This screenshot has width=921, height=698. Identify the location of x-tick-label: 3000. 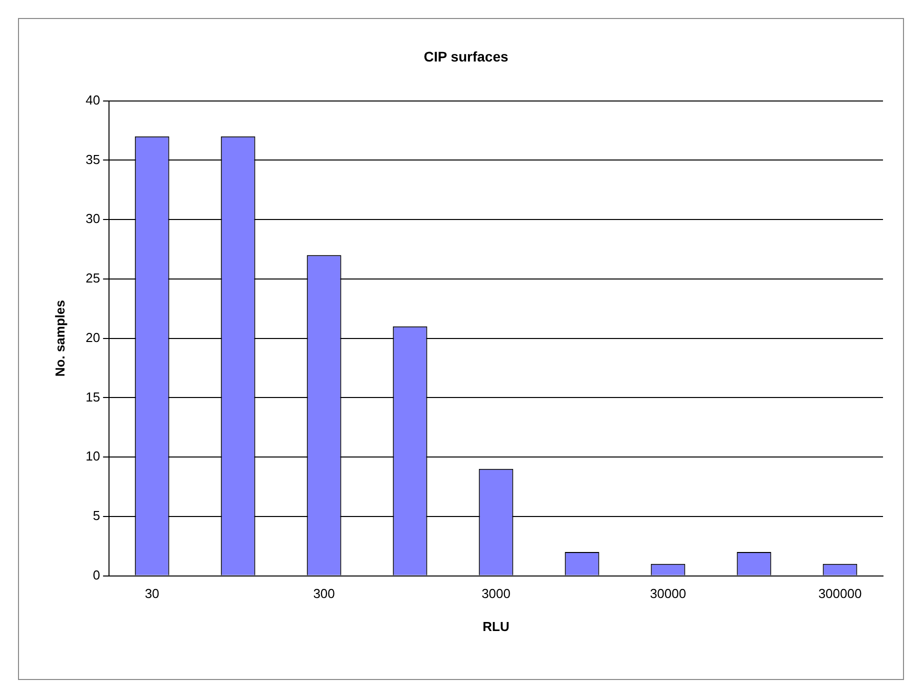
(496, 594).